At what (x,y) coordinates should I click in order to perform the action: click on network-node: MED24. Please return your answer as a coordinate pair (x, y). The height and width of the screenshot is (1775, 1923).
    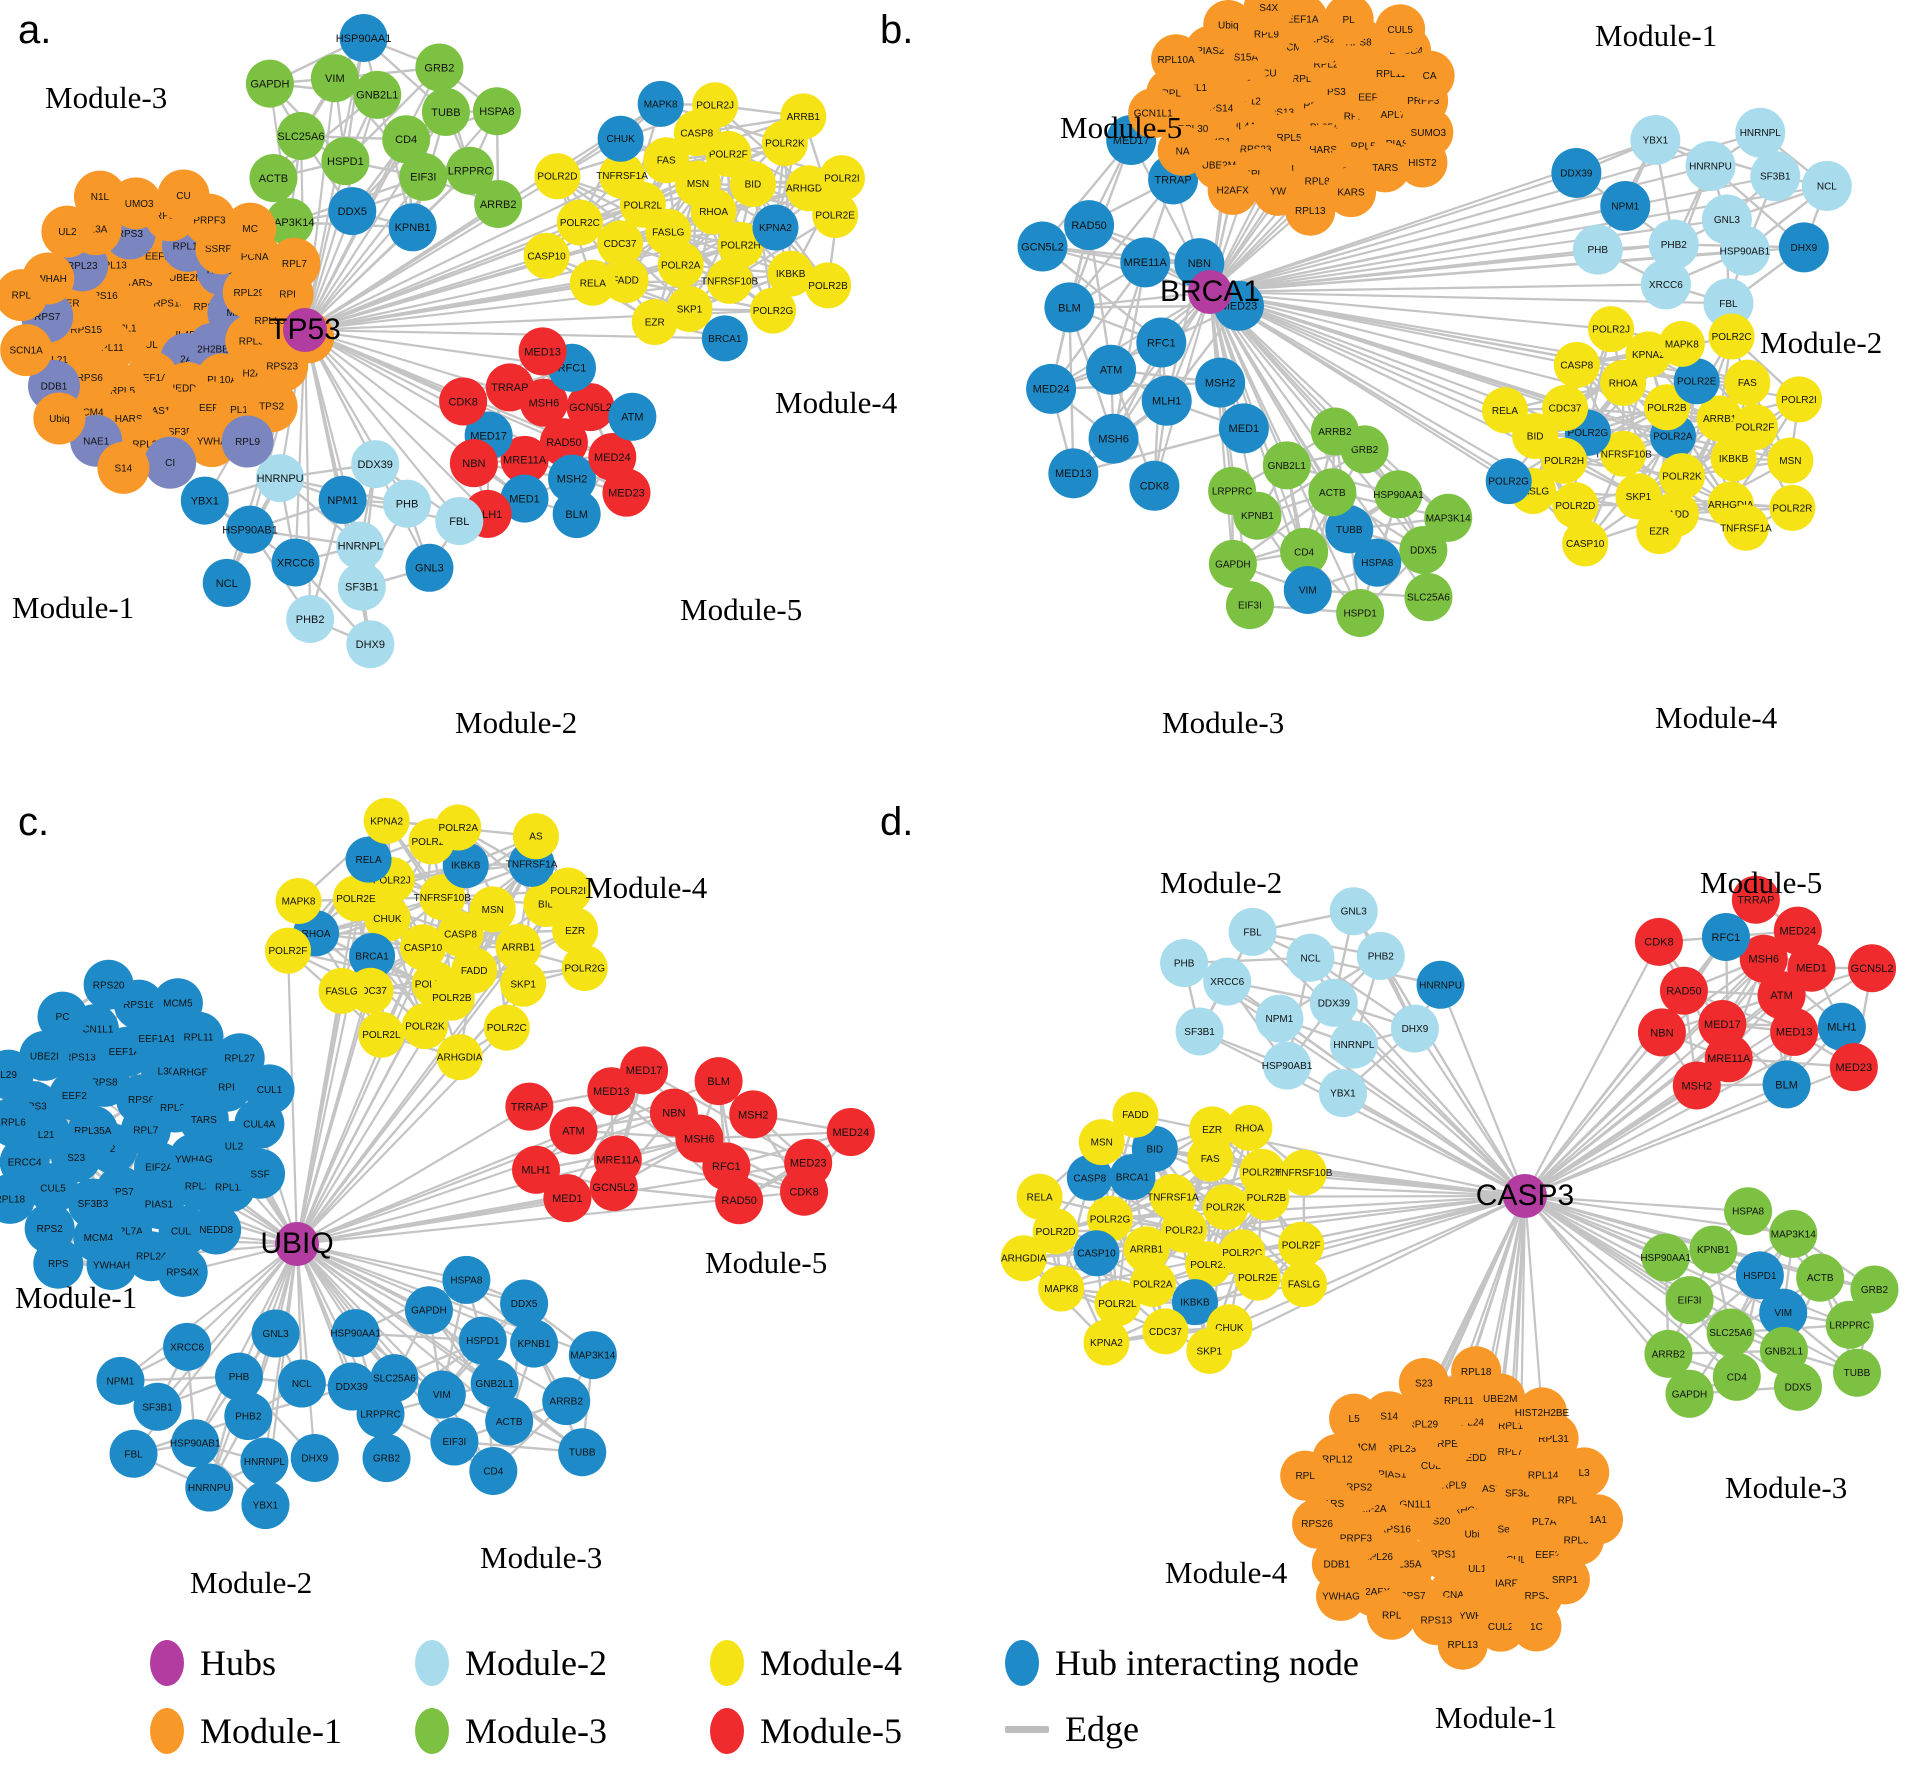
    Looking at the image, I should click on (1051, 388).